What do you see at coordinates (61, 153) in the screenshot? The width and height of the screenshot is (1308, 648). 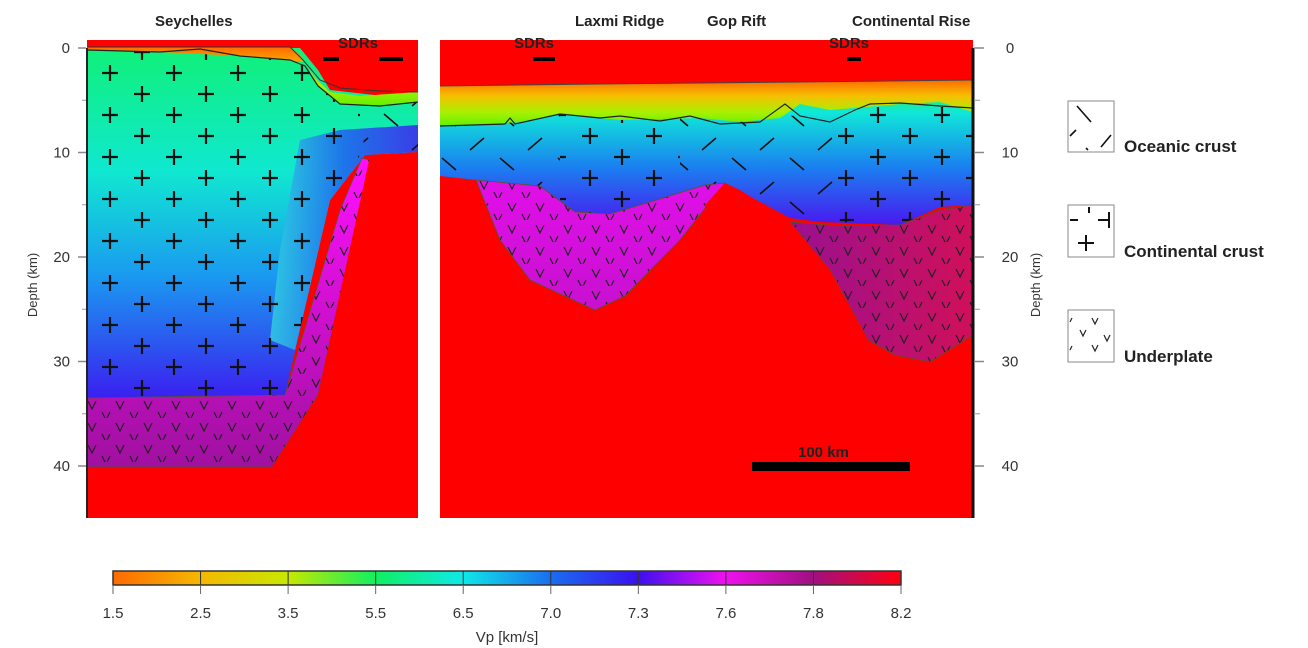 I see `left-axis-tick-label: 10` at bounding box center [61, 153].